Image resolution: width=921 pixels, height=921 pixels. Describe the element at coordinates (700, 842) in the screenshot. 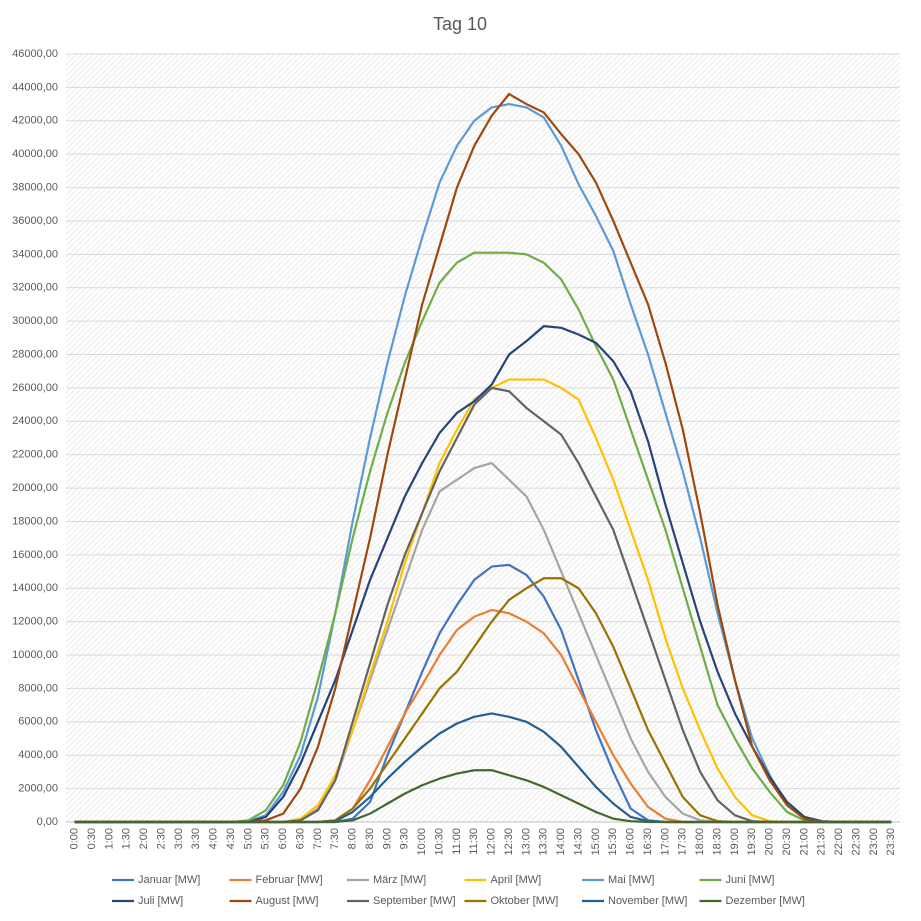

I see `x-tick-label: 18:00` at that location.